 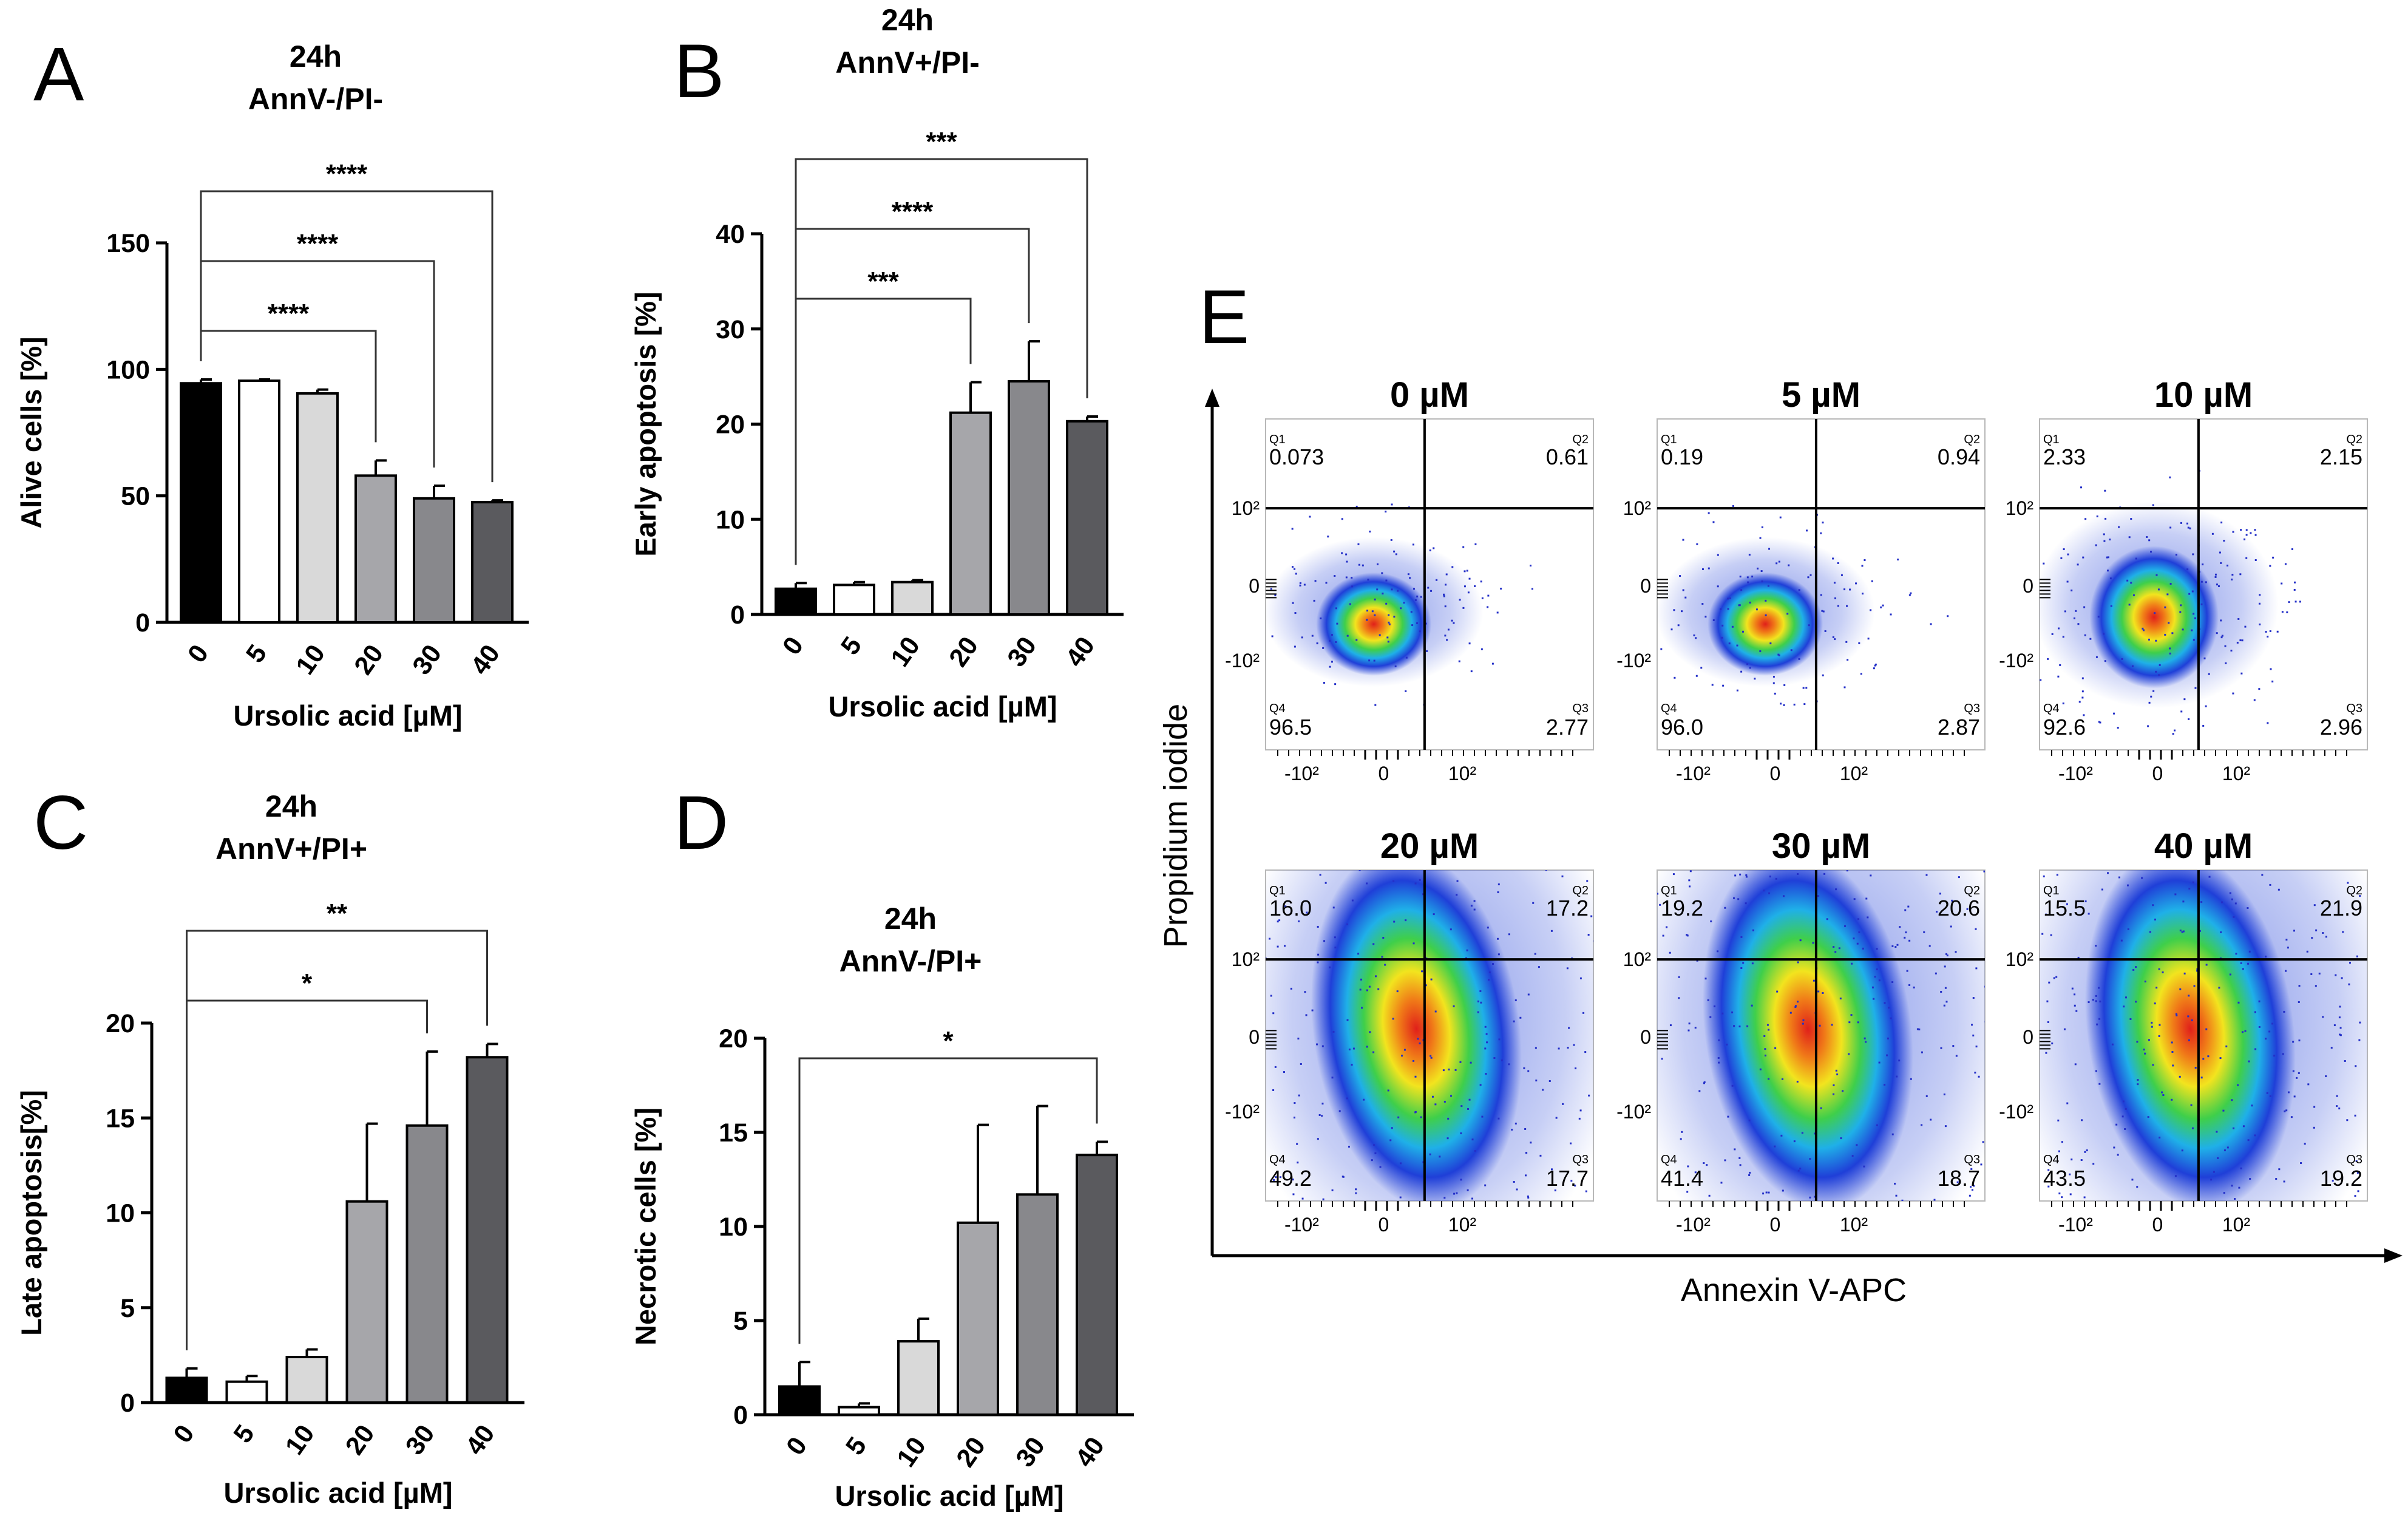 What do you see at coordinates (128, 369) in the screenshot?
I see `y-tick-label: 100` at bounding box center [128, 369].